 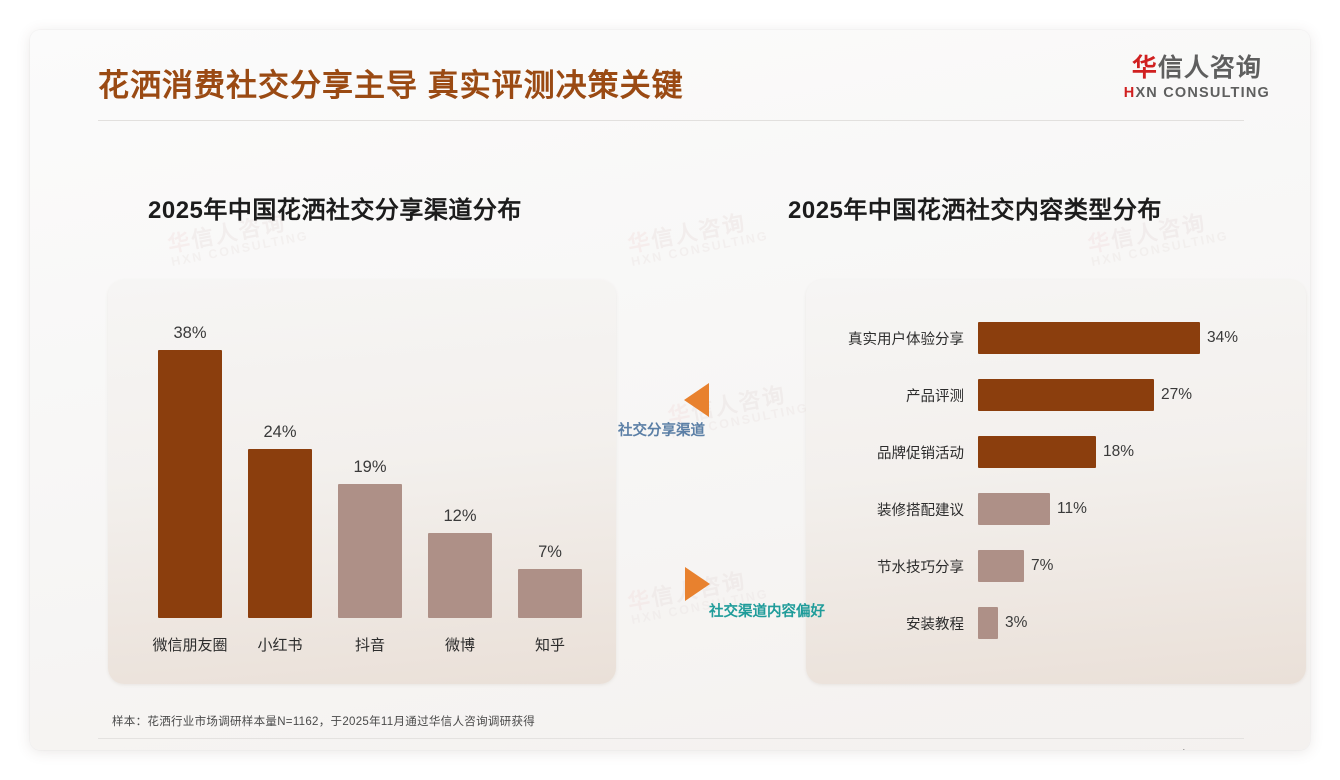 I want to click on logo-english-text: HXN CONSULTING, so click(x=1197, y=93).